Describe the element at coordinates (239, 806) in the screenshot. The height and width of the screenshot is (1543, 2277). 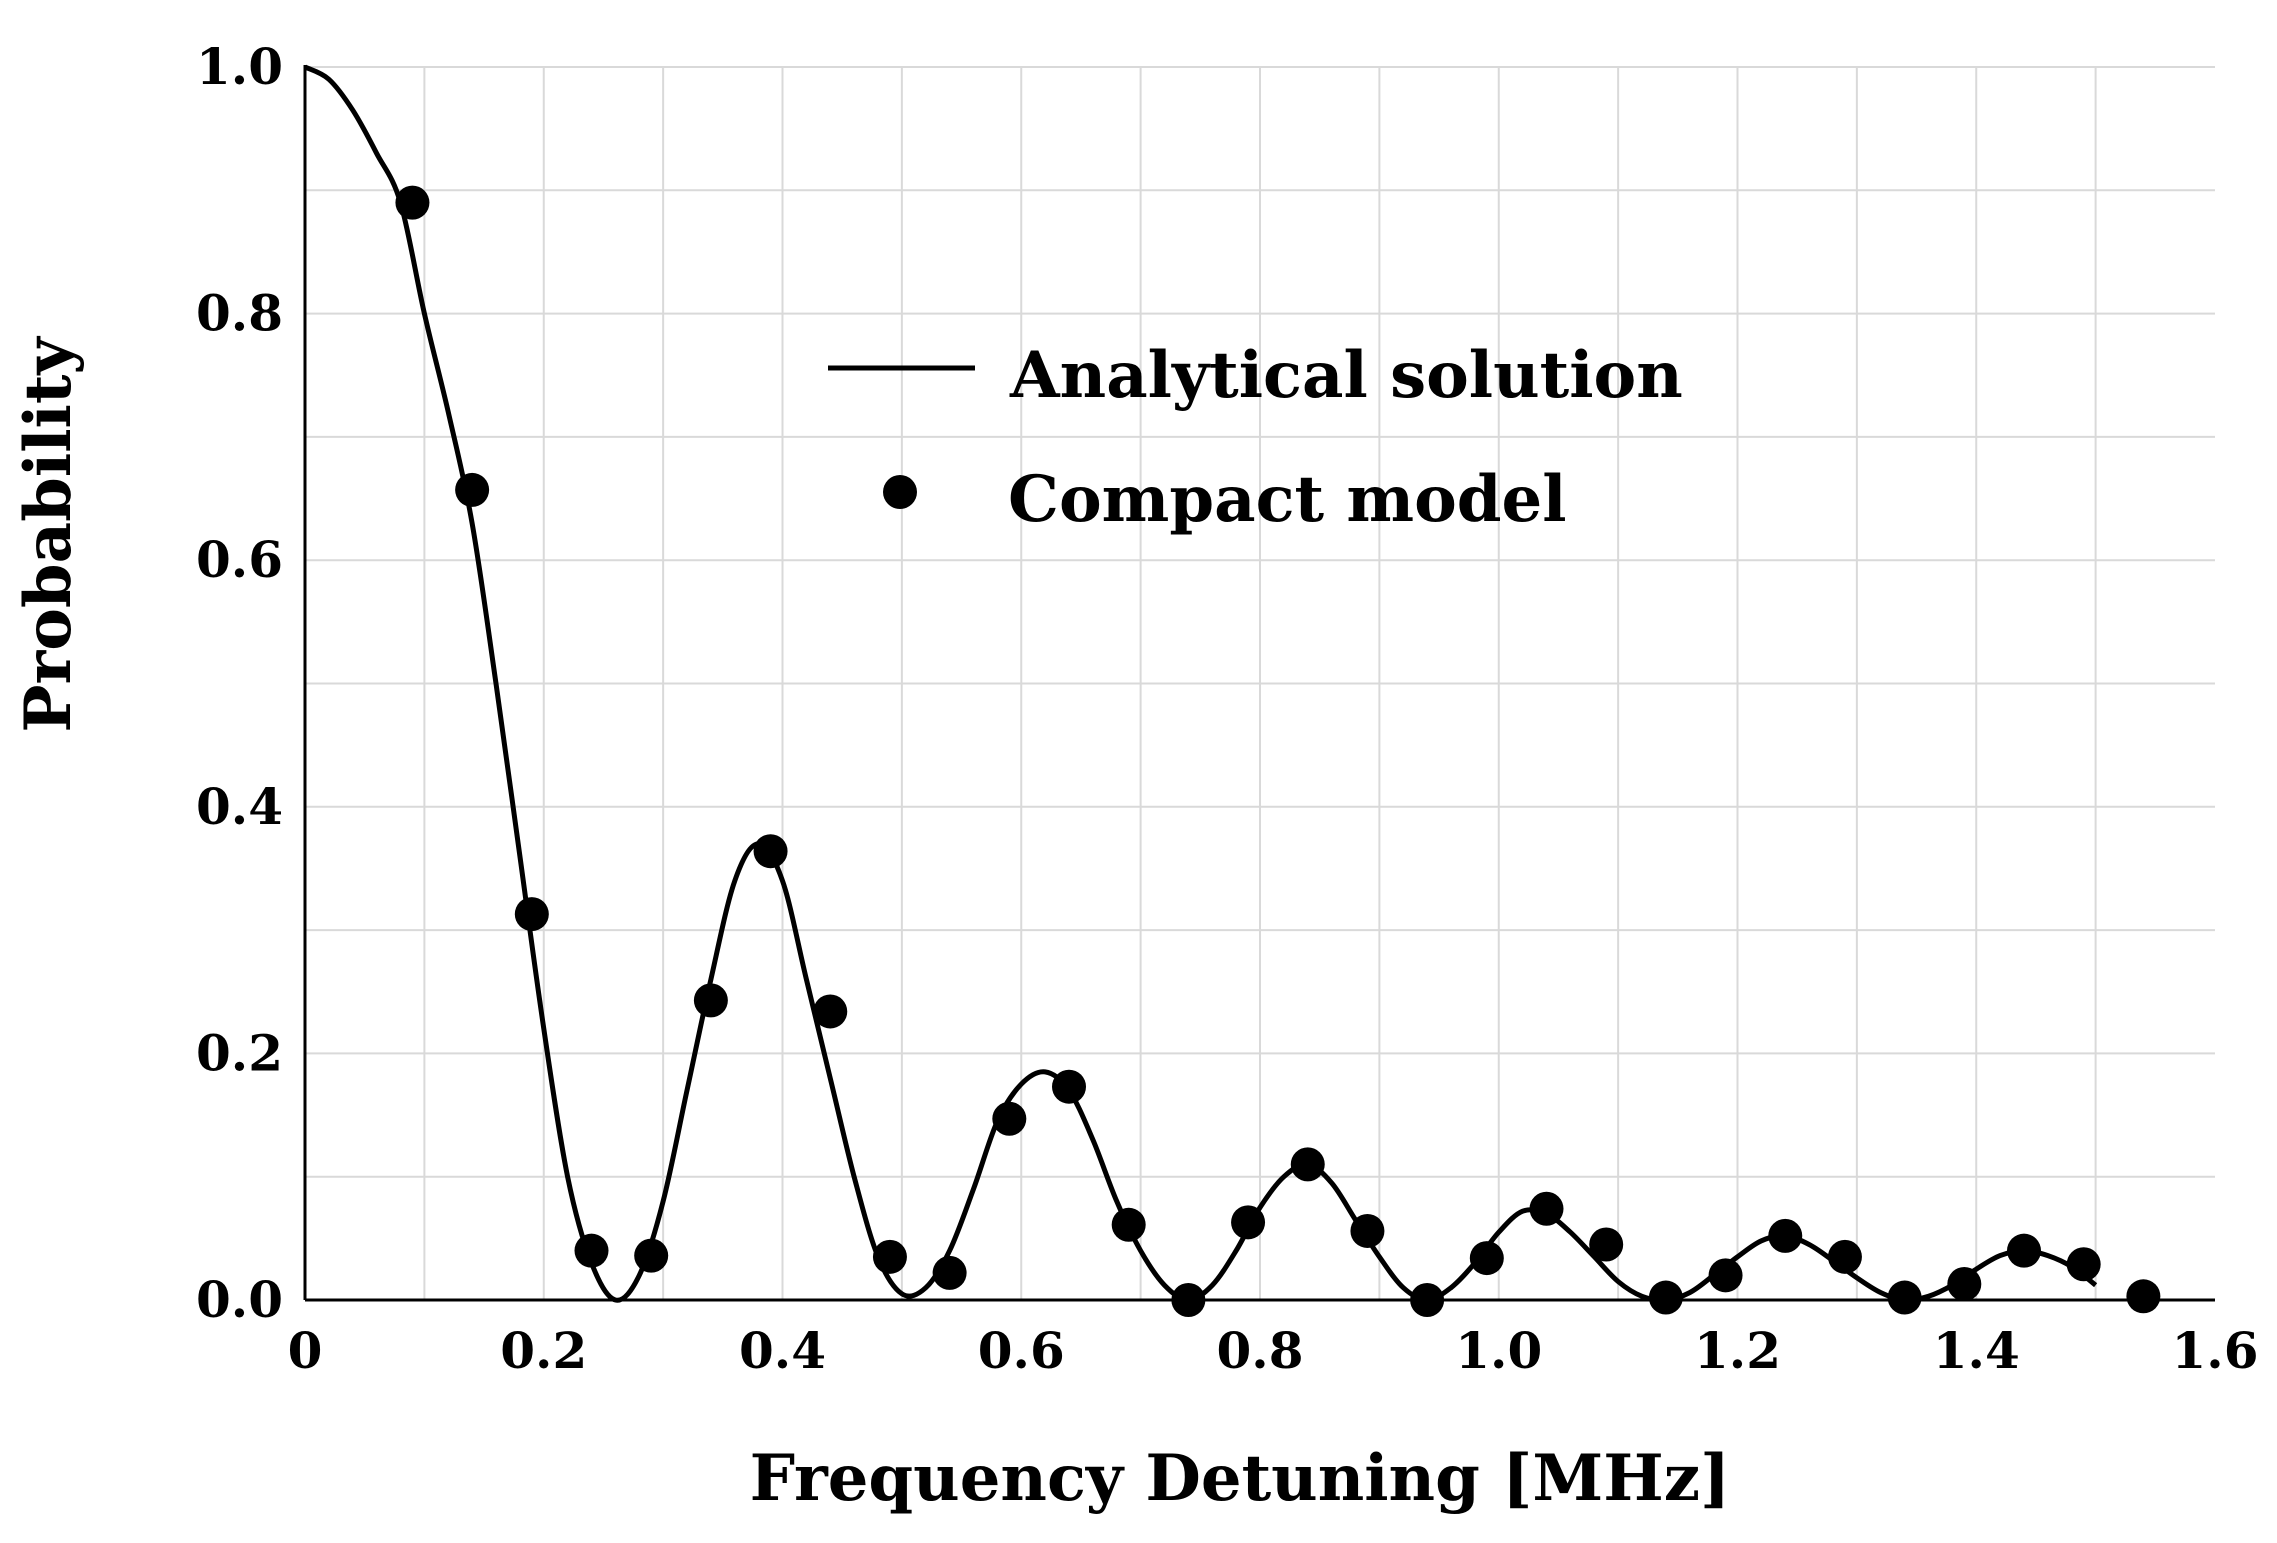
I see `y-tick-label: 0.4` at that location.